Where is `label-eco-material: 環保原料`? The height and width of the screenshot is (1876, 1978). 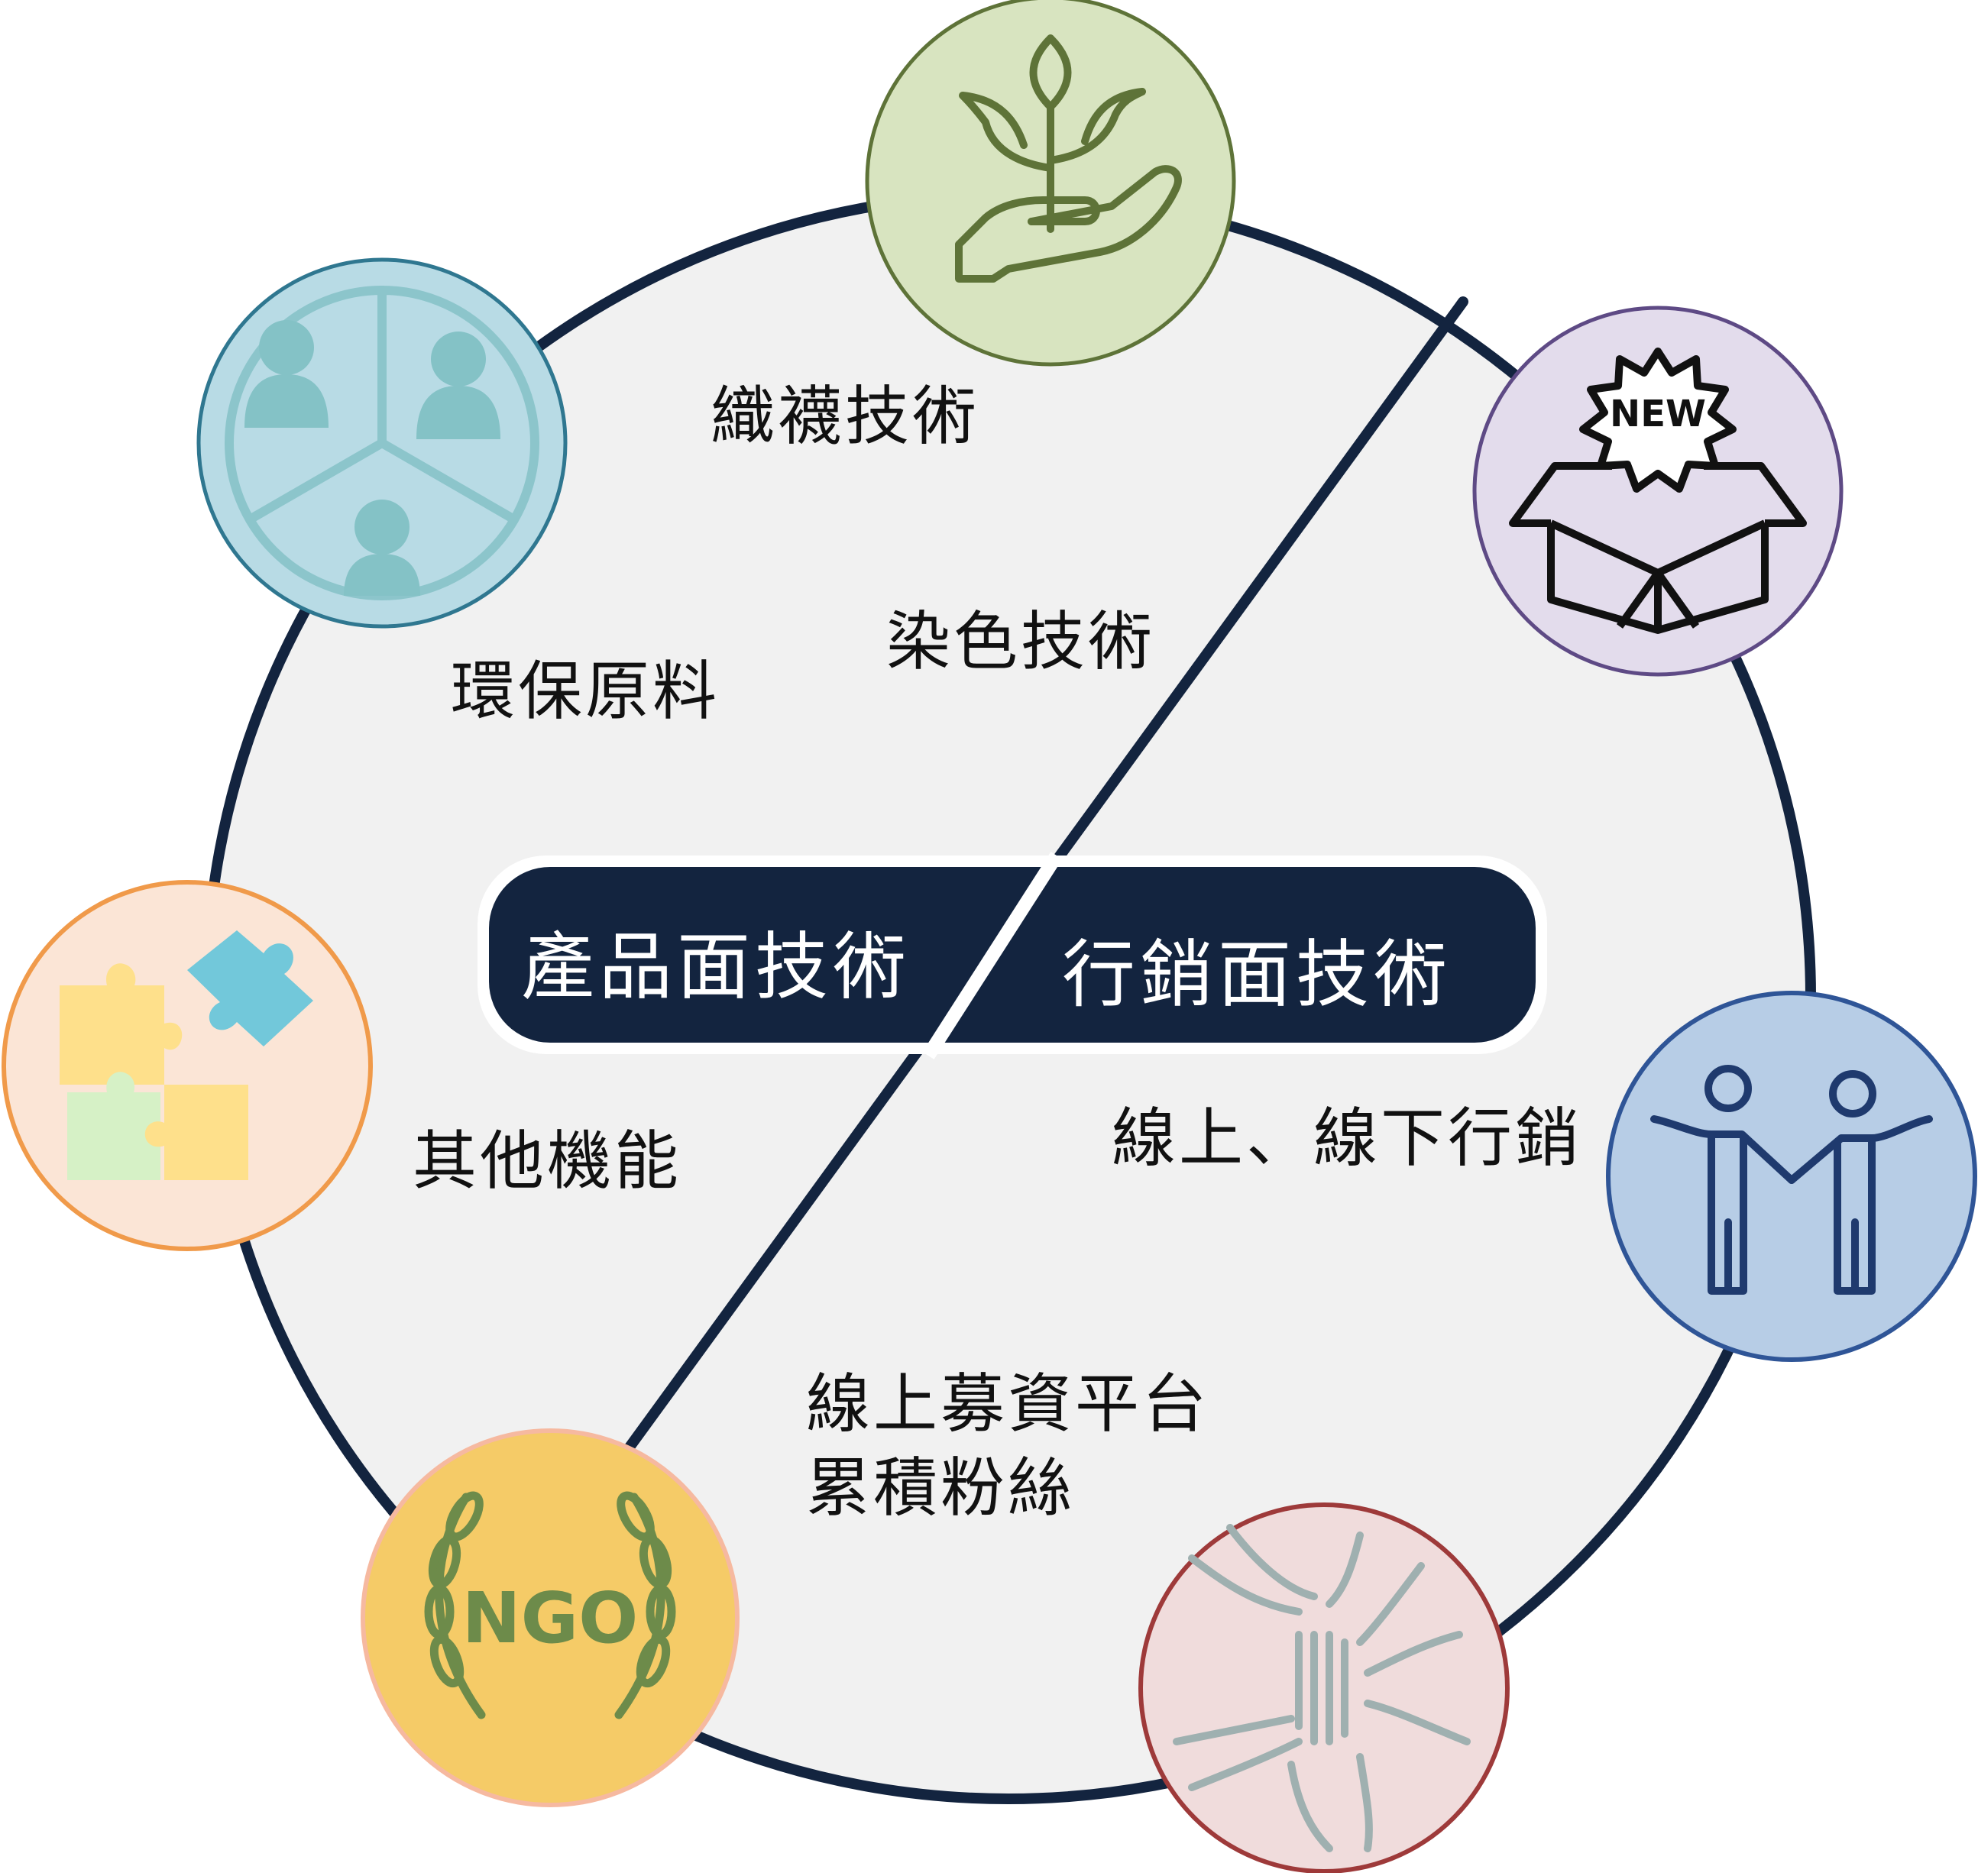 label-eco-material: 環保原料 is located at coordinates (585, 691).